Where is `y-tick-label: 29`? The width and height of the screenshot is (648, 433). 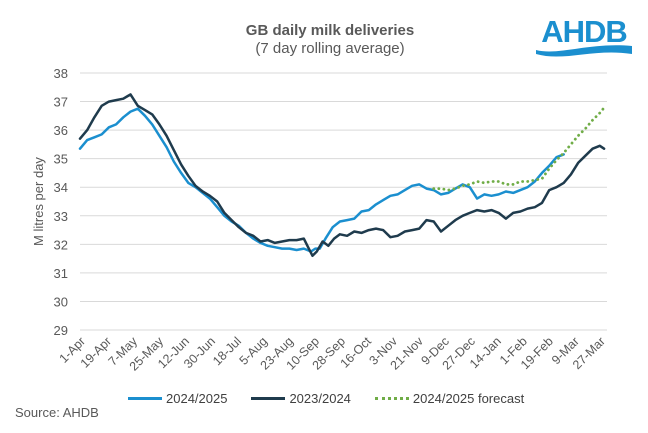 y-tick-label: 29 is located at coordinates (61, 330).